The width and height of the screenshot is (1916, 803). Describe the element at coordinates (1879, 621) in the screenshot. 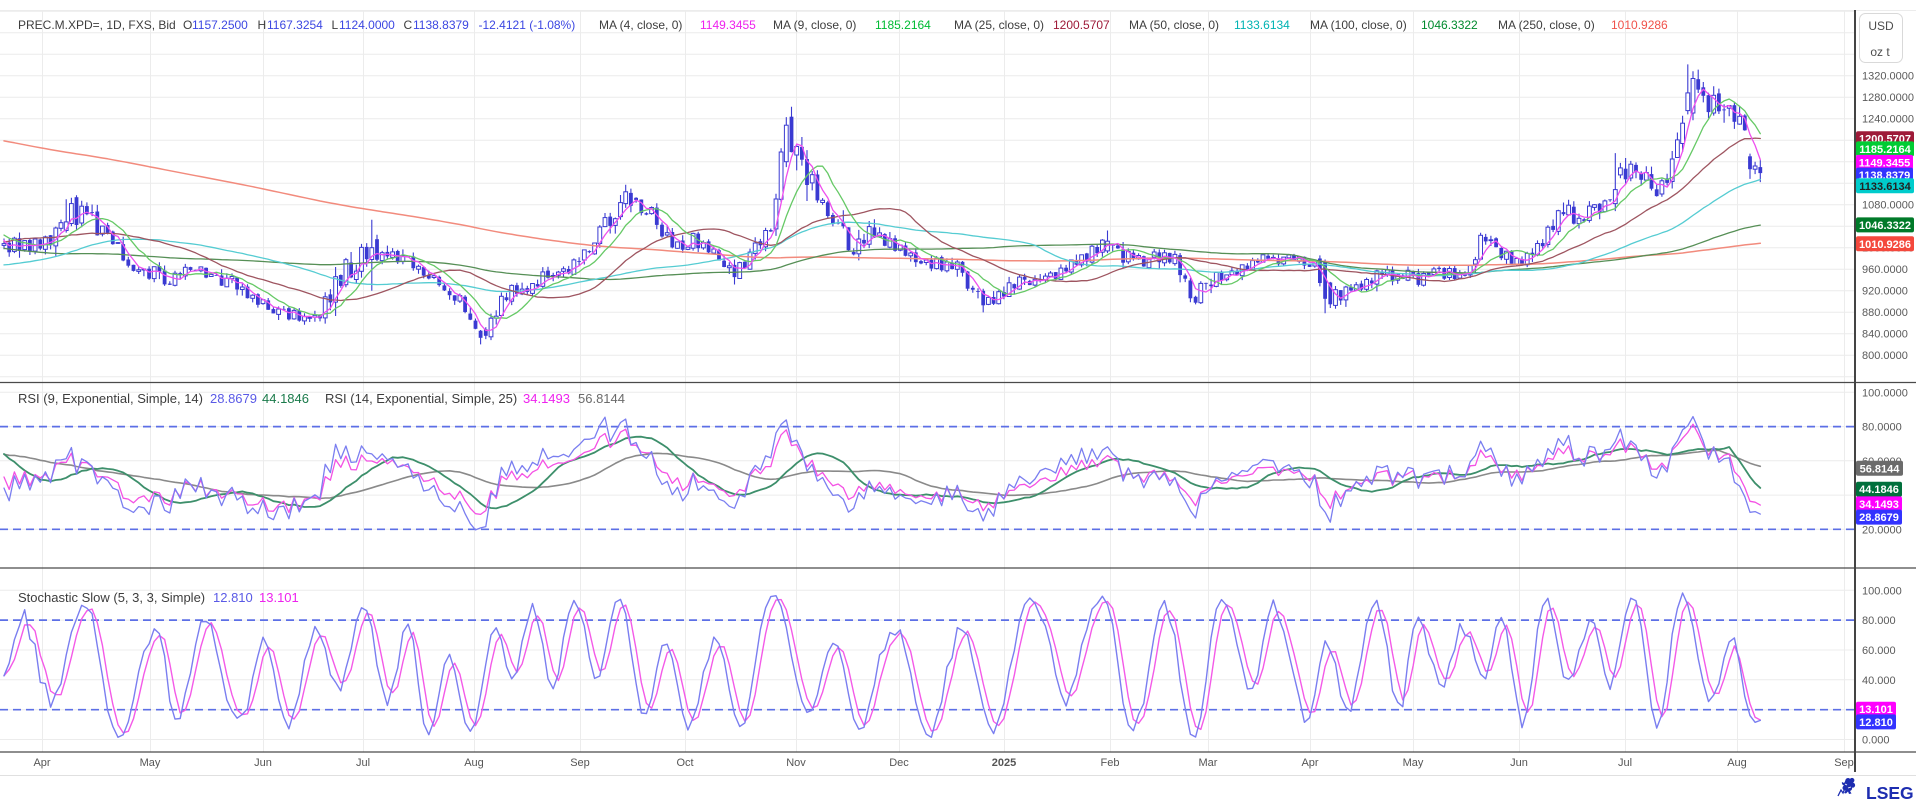

I see `svg-text: 80.000` at that location.